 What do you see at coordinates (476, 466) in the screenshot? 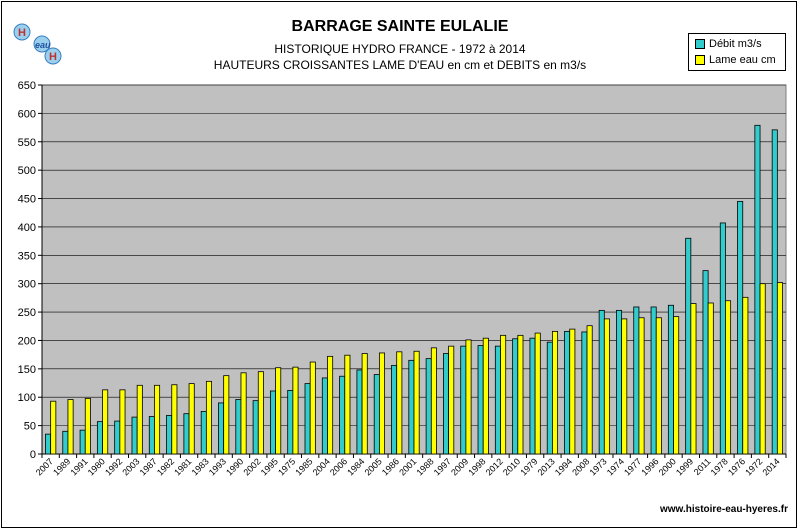
I see `x-tick-label: 1998` at bounding box center [476, 466].